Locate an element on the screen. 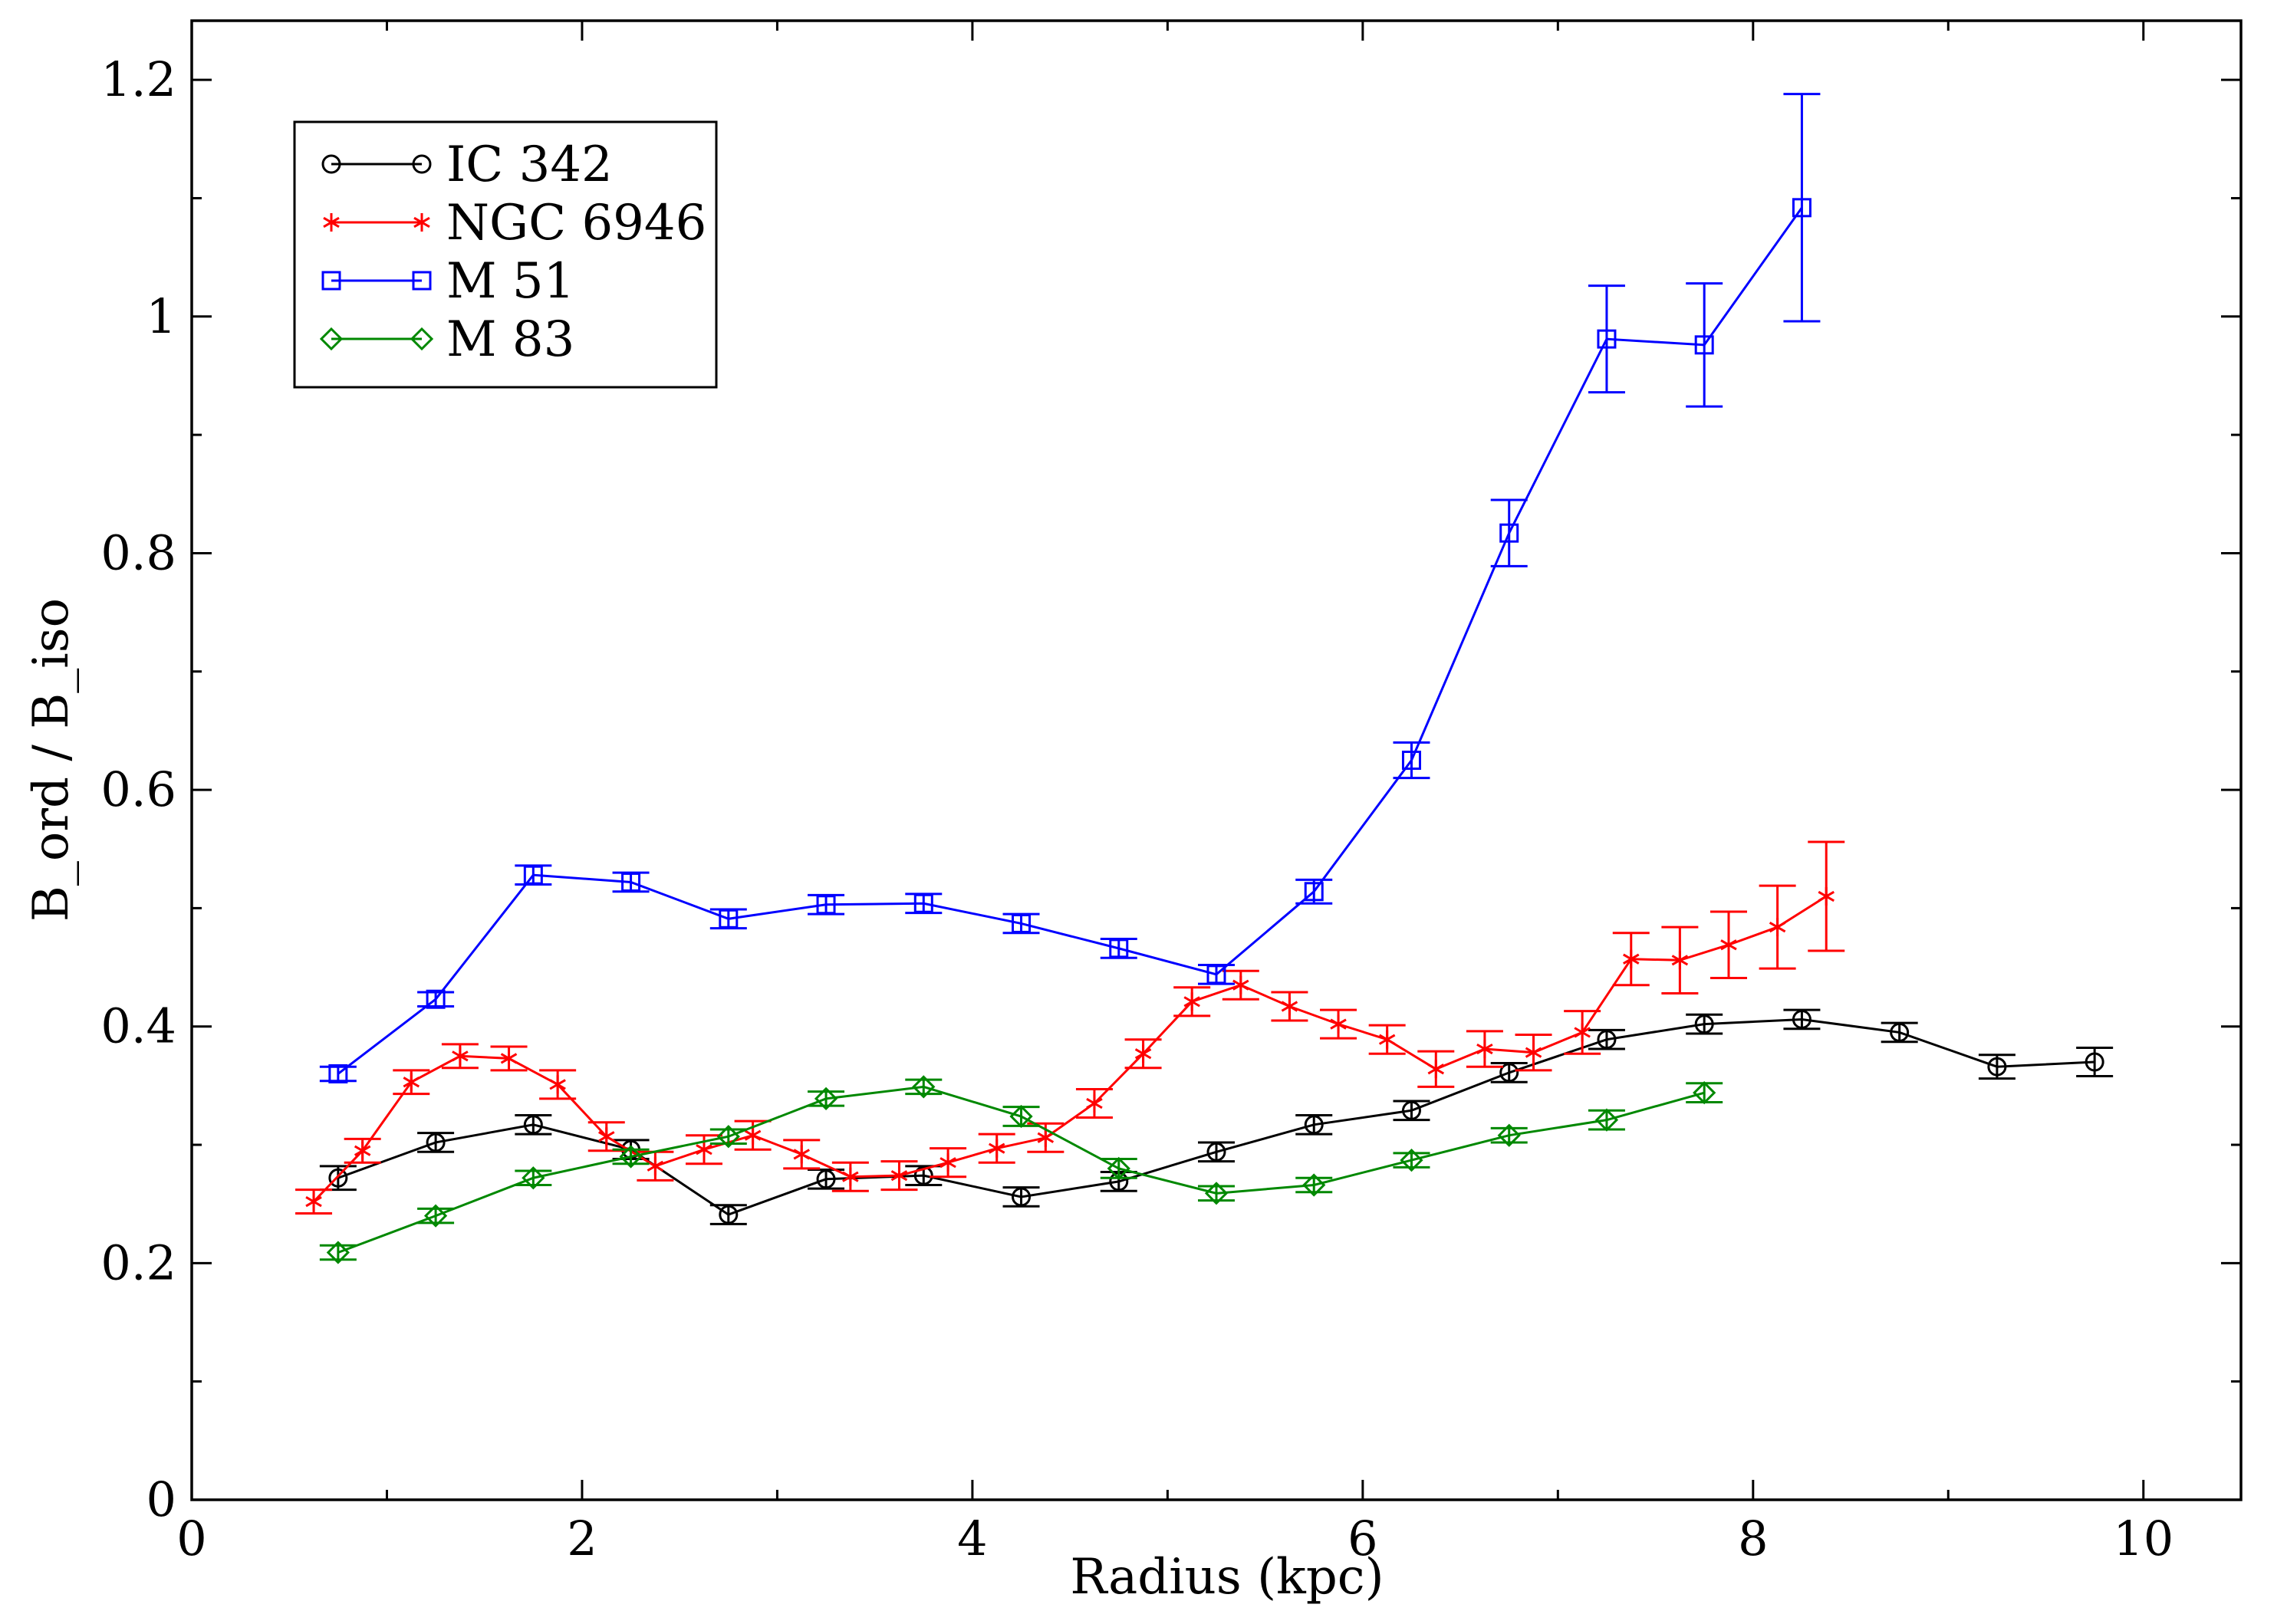 This screenshot has width=2287, height=1624. x-tick-label: 8 is located at coordinates (1753, 1539).